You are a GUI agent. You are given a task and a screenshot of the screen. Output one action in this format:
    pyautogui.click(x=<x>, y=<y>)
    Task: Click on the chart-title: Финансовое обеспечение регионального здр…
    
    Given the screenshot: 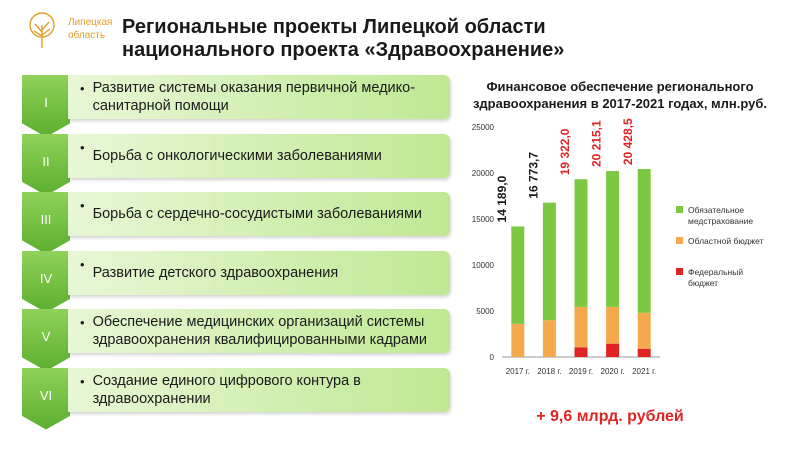 What is the action you would take?
    pyautogui.click(x=620, y=95)
    